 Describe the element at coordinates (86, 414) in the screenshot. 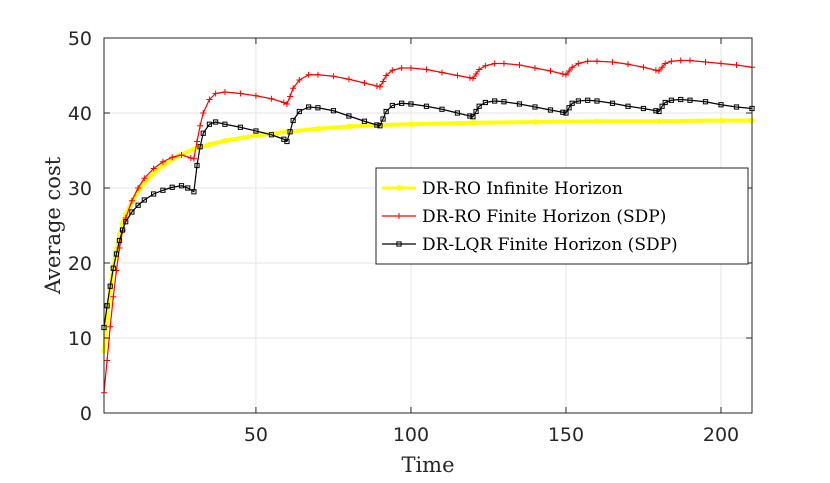

I see `y-tick-label: 0` at that location.